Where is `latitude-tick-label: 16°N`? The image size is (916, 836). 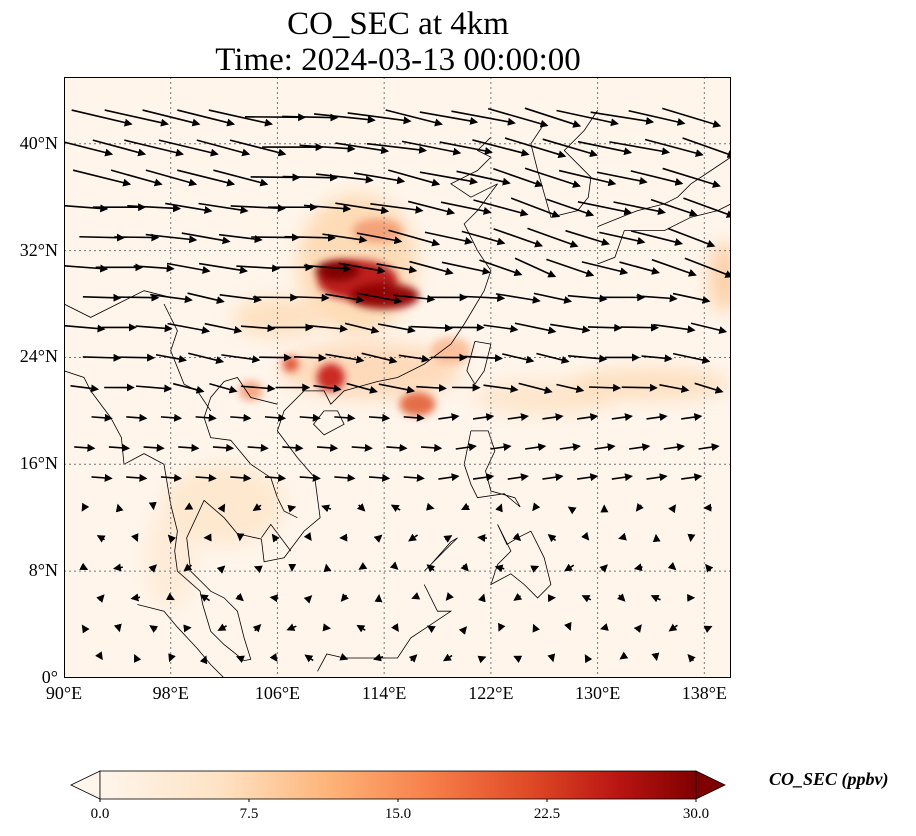
latitude-tick-label: 16°N is located at coordinates (38, 463).